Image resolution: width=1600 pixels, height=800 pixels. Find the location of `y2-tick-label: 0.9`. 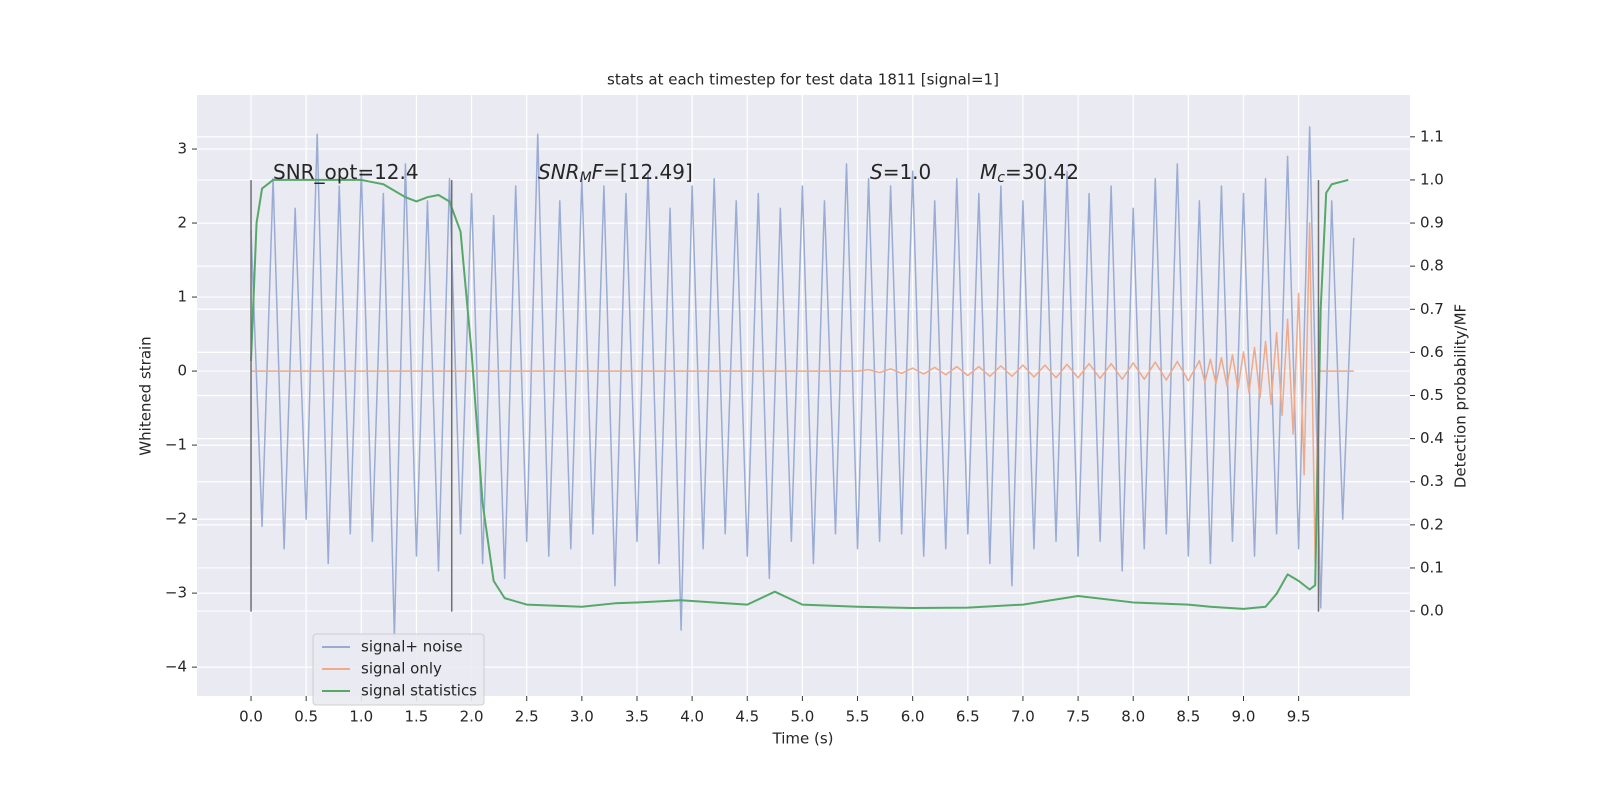

y2-tick-label: 0.9 is located at coordinates (1432, 223).